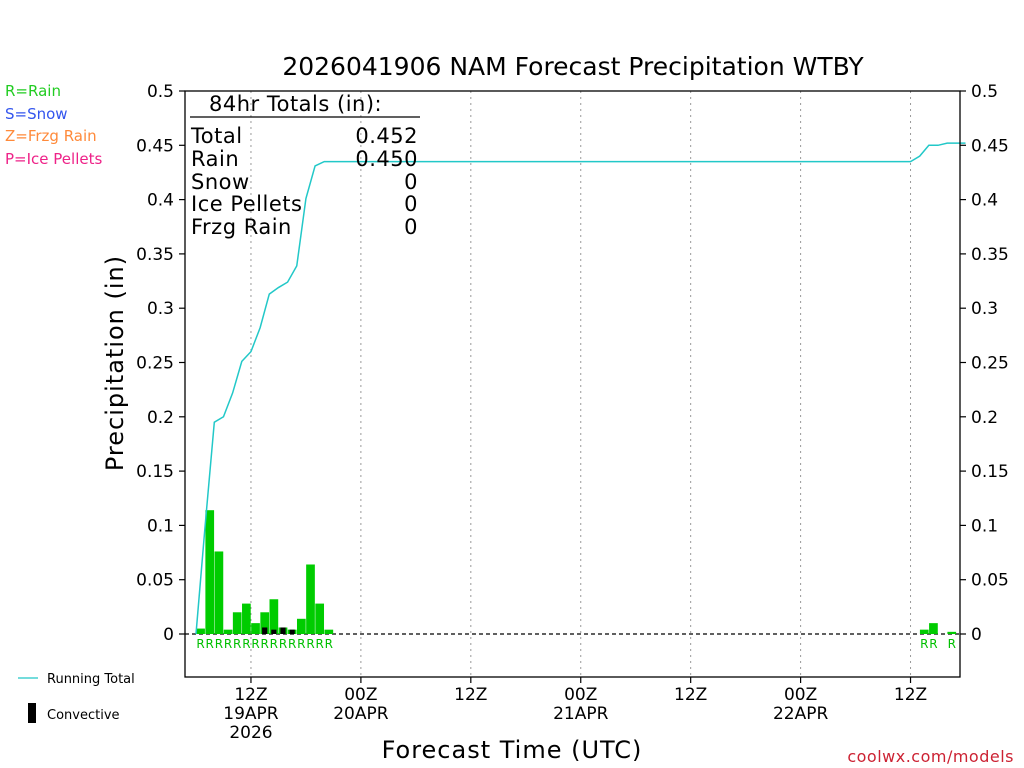 This screenshot has width=1024, height=768. Describe the element at coordinates (801, 714) in the screenshot. I see `x-tick-label: 22APR` at that location.